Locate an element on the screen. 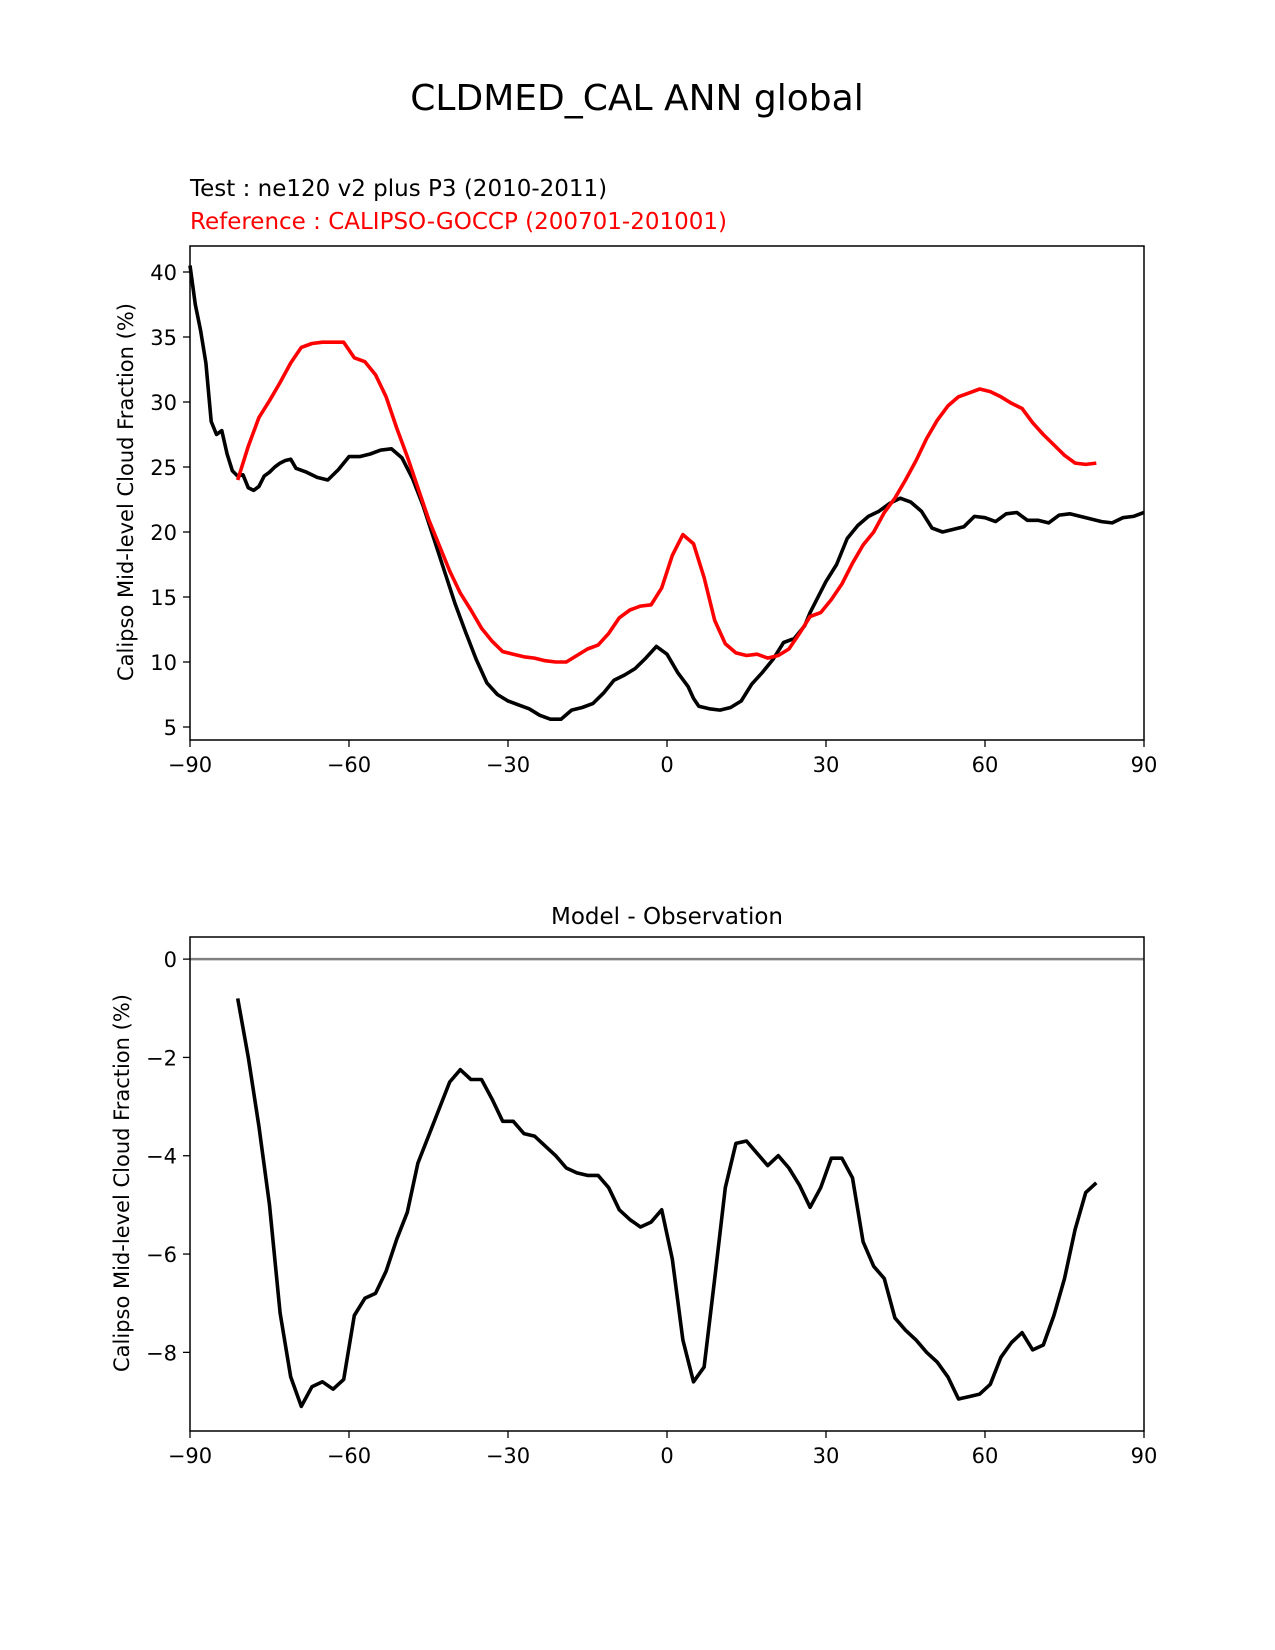  series-line-reference is located at coordinates (666, 502).